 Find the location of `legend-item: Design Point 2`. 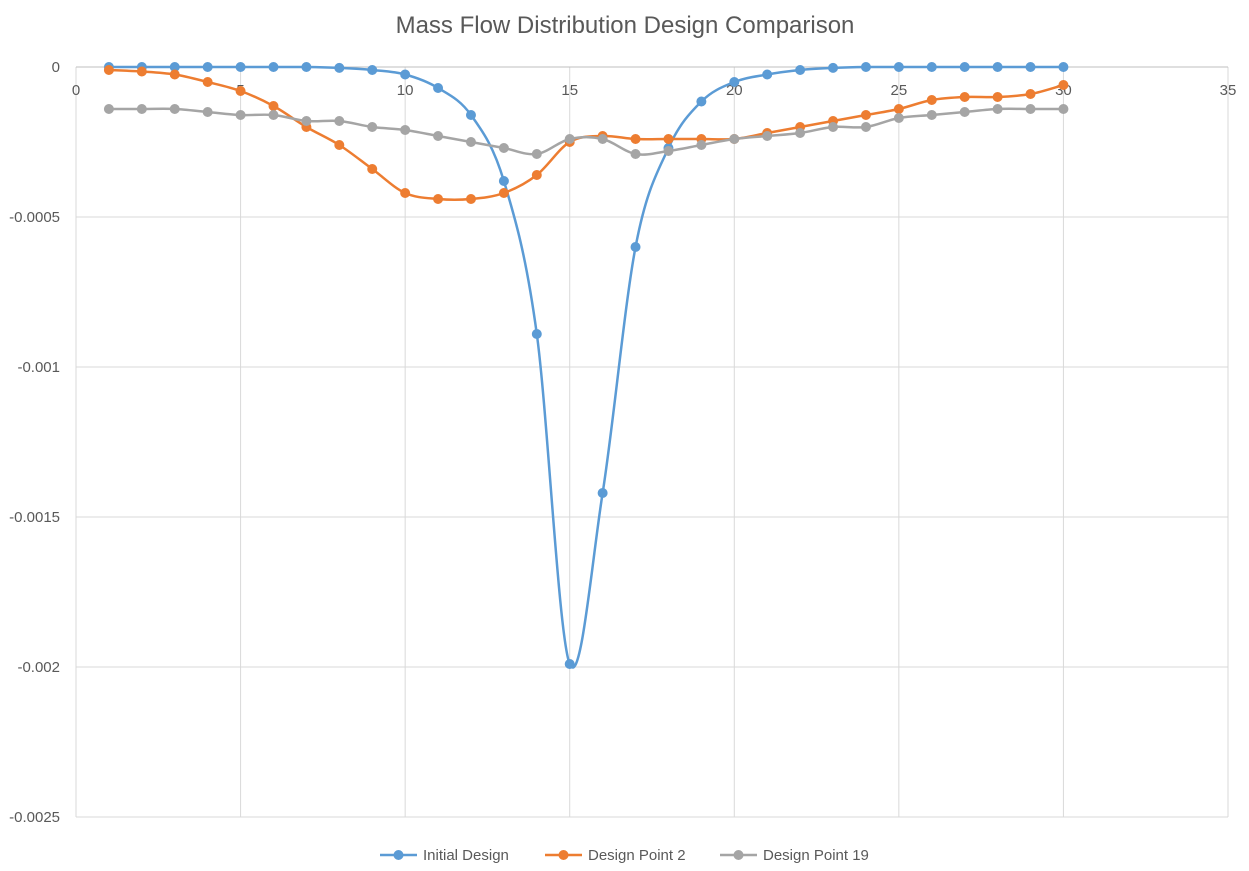

legend-item: Design Point 2 is located at coordinates (615, 855).